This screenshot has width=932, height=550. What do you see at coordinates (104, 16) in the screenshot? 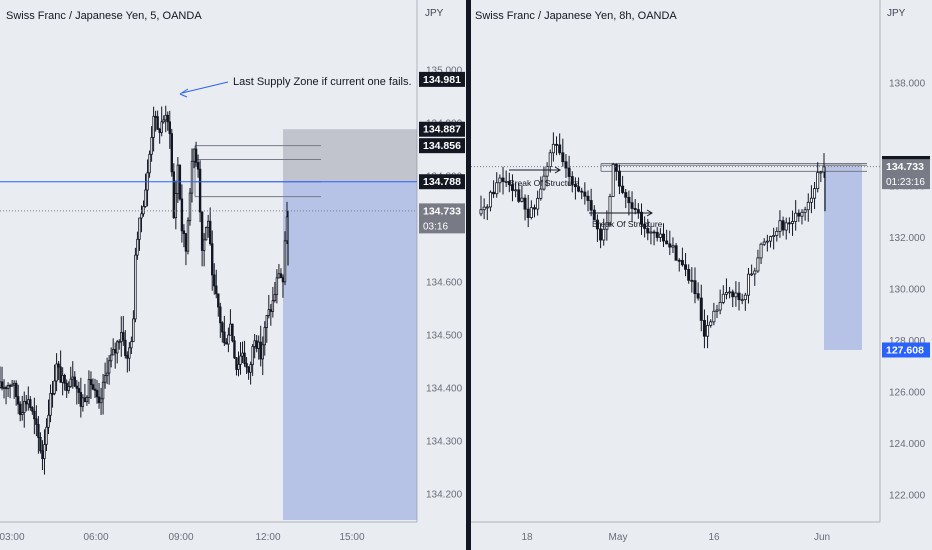
I see `chart-title-left: Swiss Franc / Japanese Yen, 5, OANDA` at bounding box center [104, 16].